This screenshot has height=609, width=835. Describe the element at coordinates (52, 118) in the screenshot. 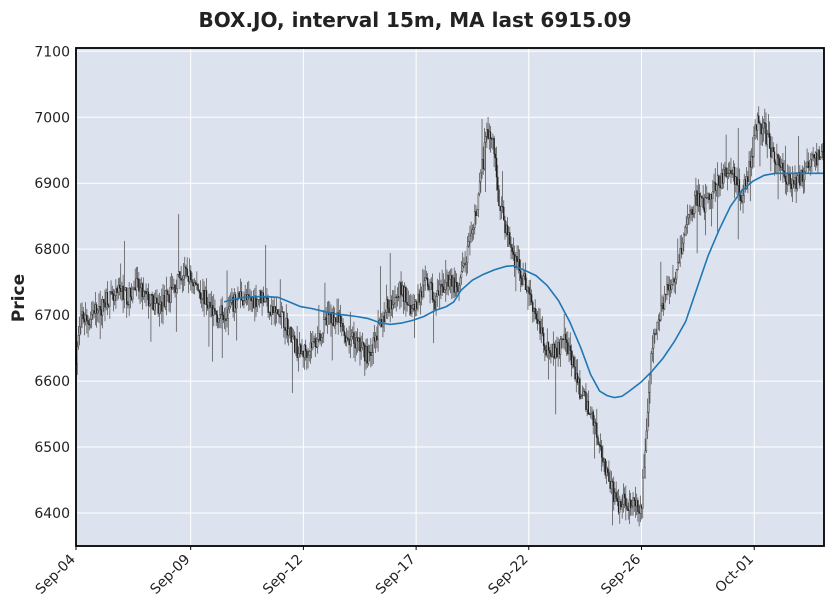

I see `y-tick-label: 7000` at that location.